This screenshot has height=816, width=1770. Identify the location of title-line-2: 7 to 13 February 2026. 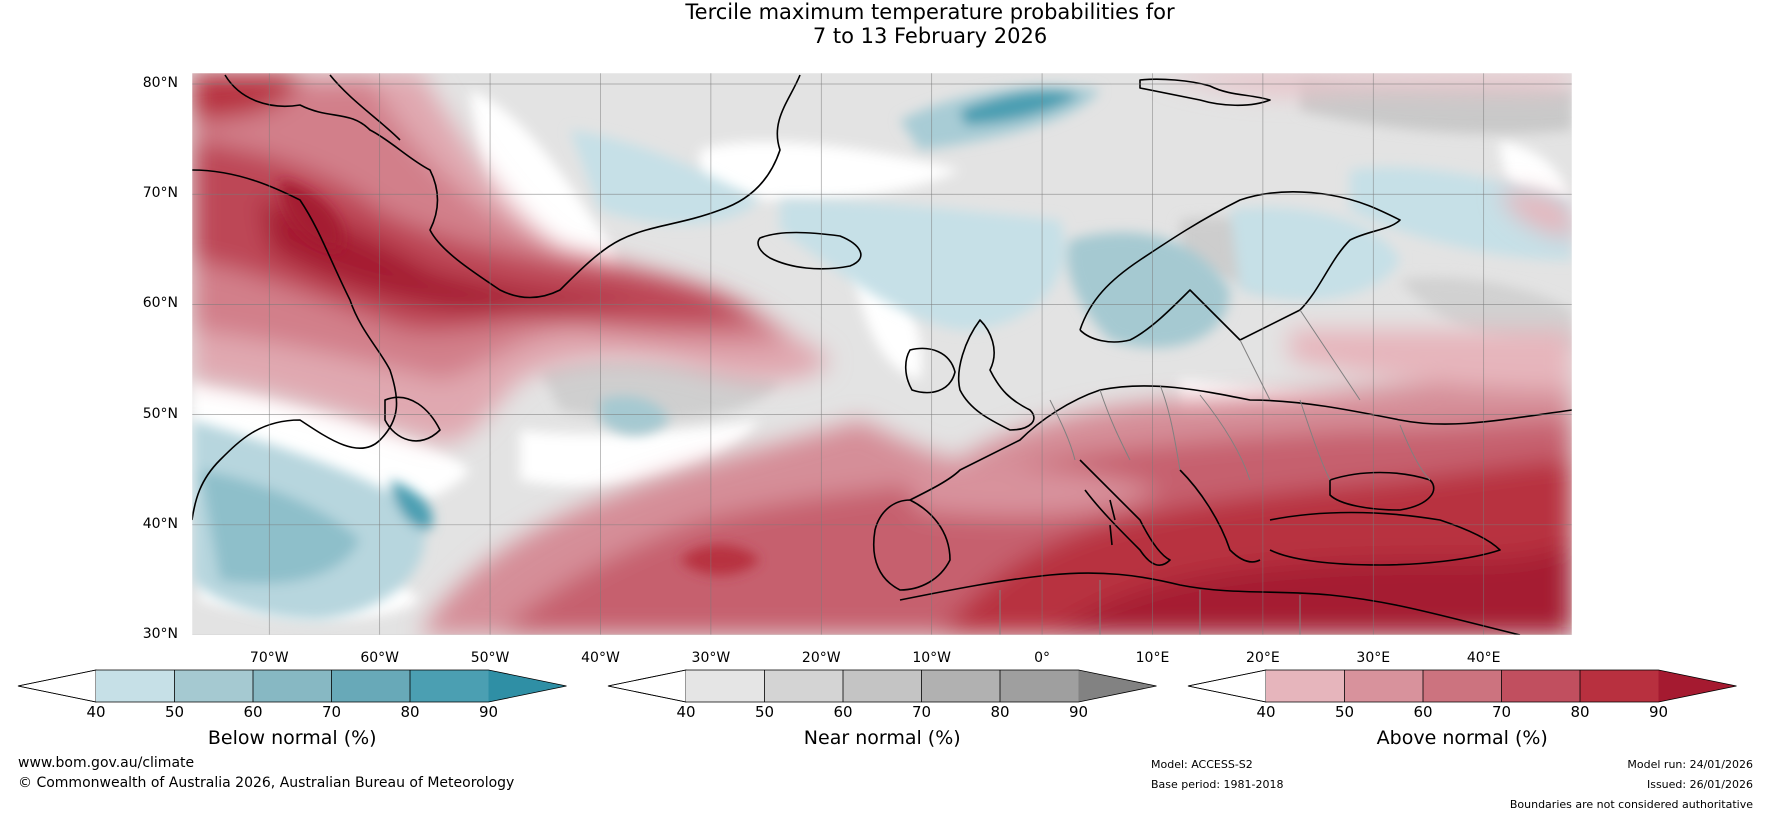
(930, 36).